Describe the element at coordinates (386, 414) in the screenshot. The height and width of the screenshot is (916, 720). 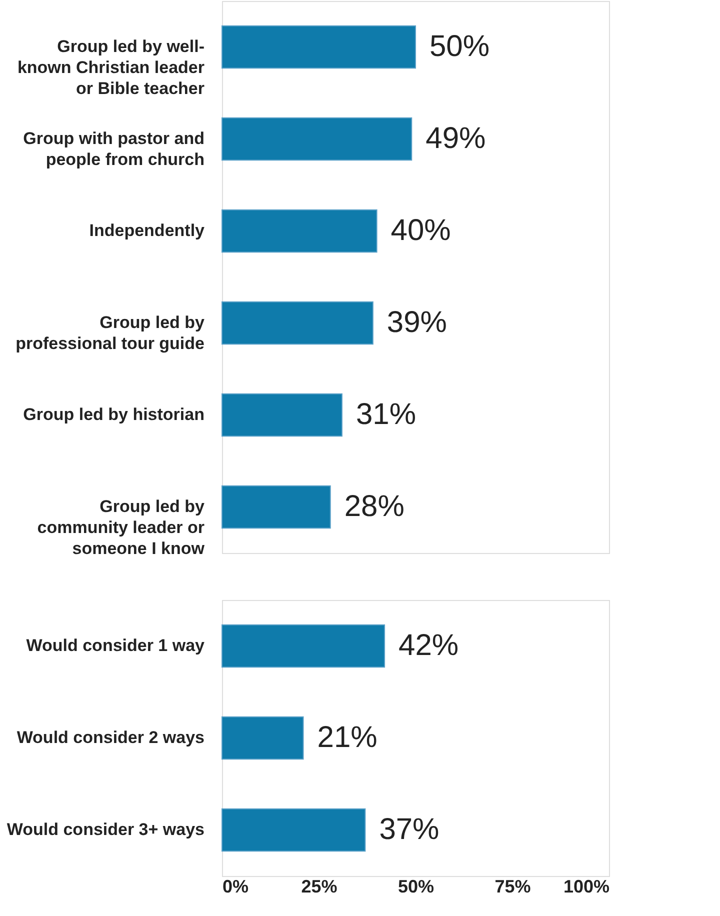
I see `data-label: 31%` at that location.